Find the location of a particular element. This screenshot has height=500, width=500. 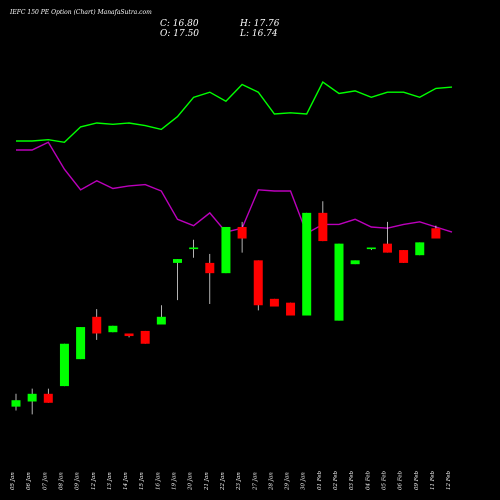

x-tick-label: 14 Jan is located at coordinates (126, 481).